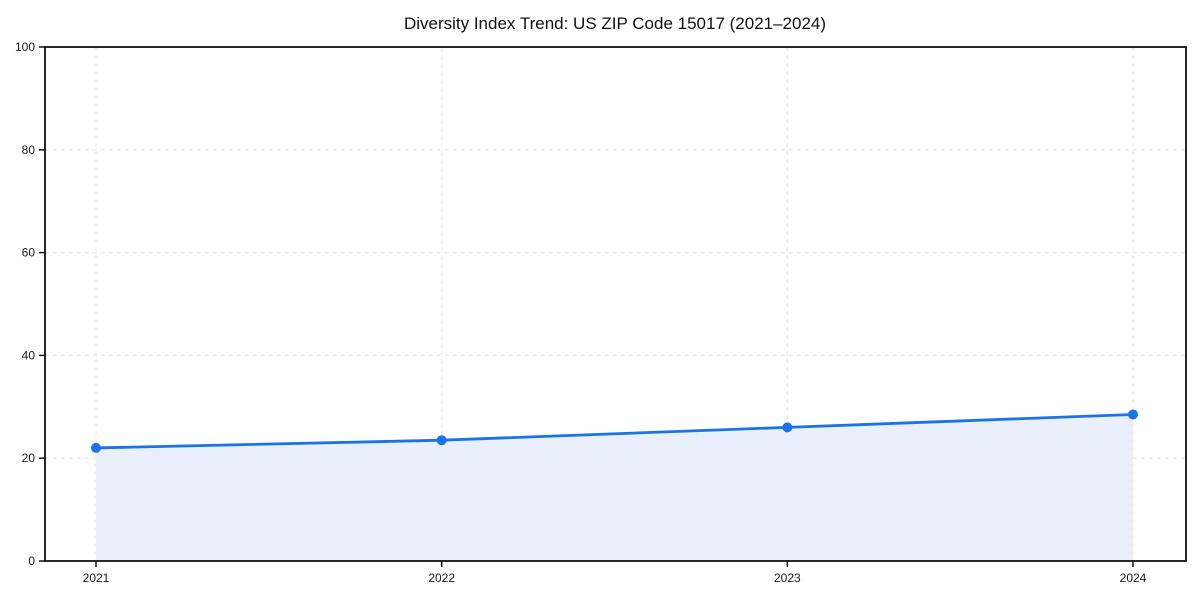 This screenshot has height=600, width=1200. Describe the element at coordinates (29, 458) in the screenshot. I see `y-tick-label: 20` at that location.